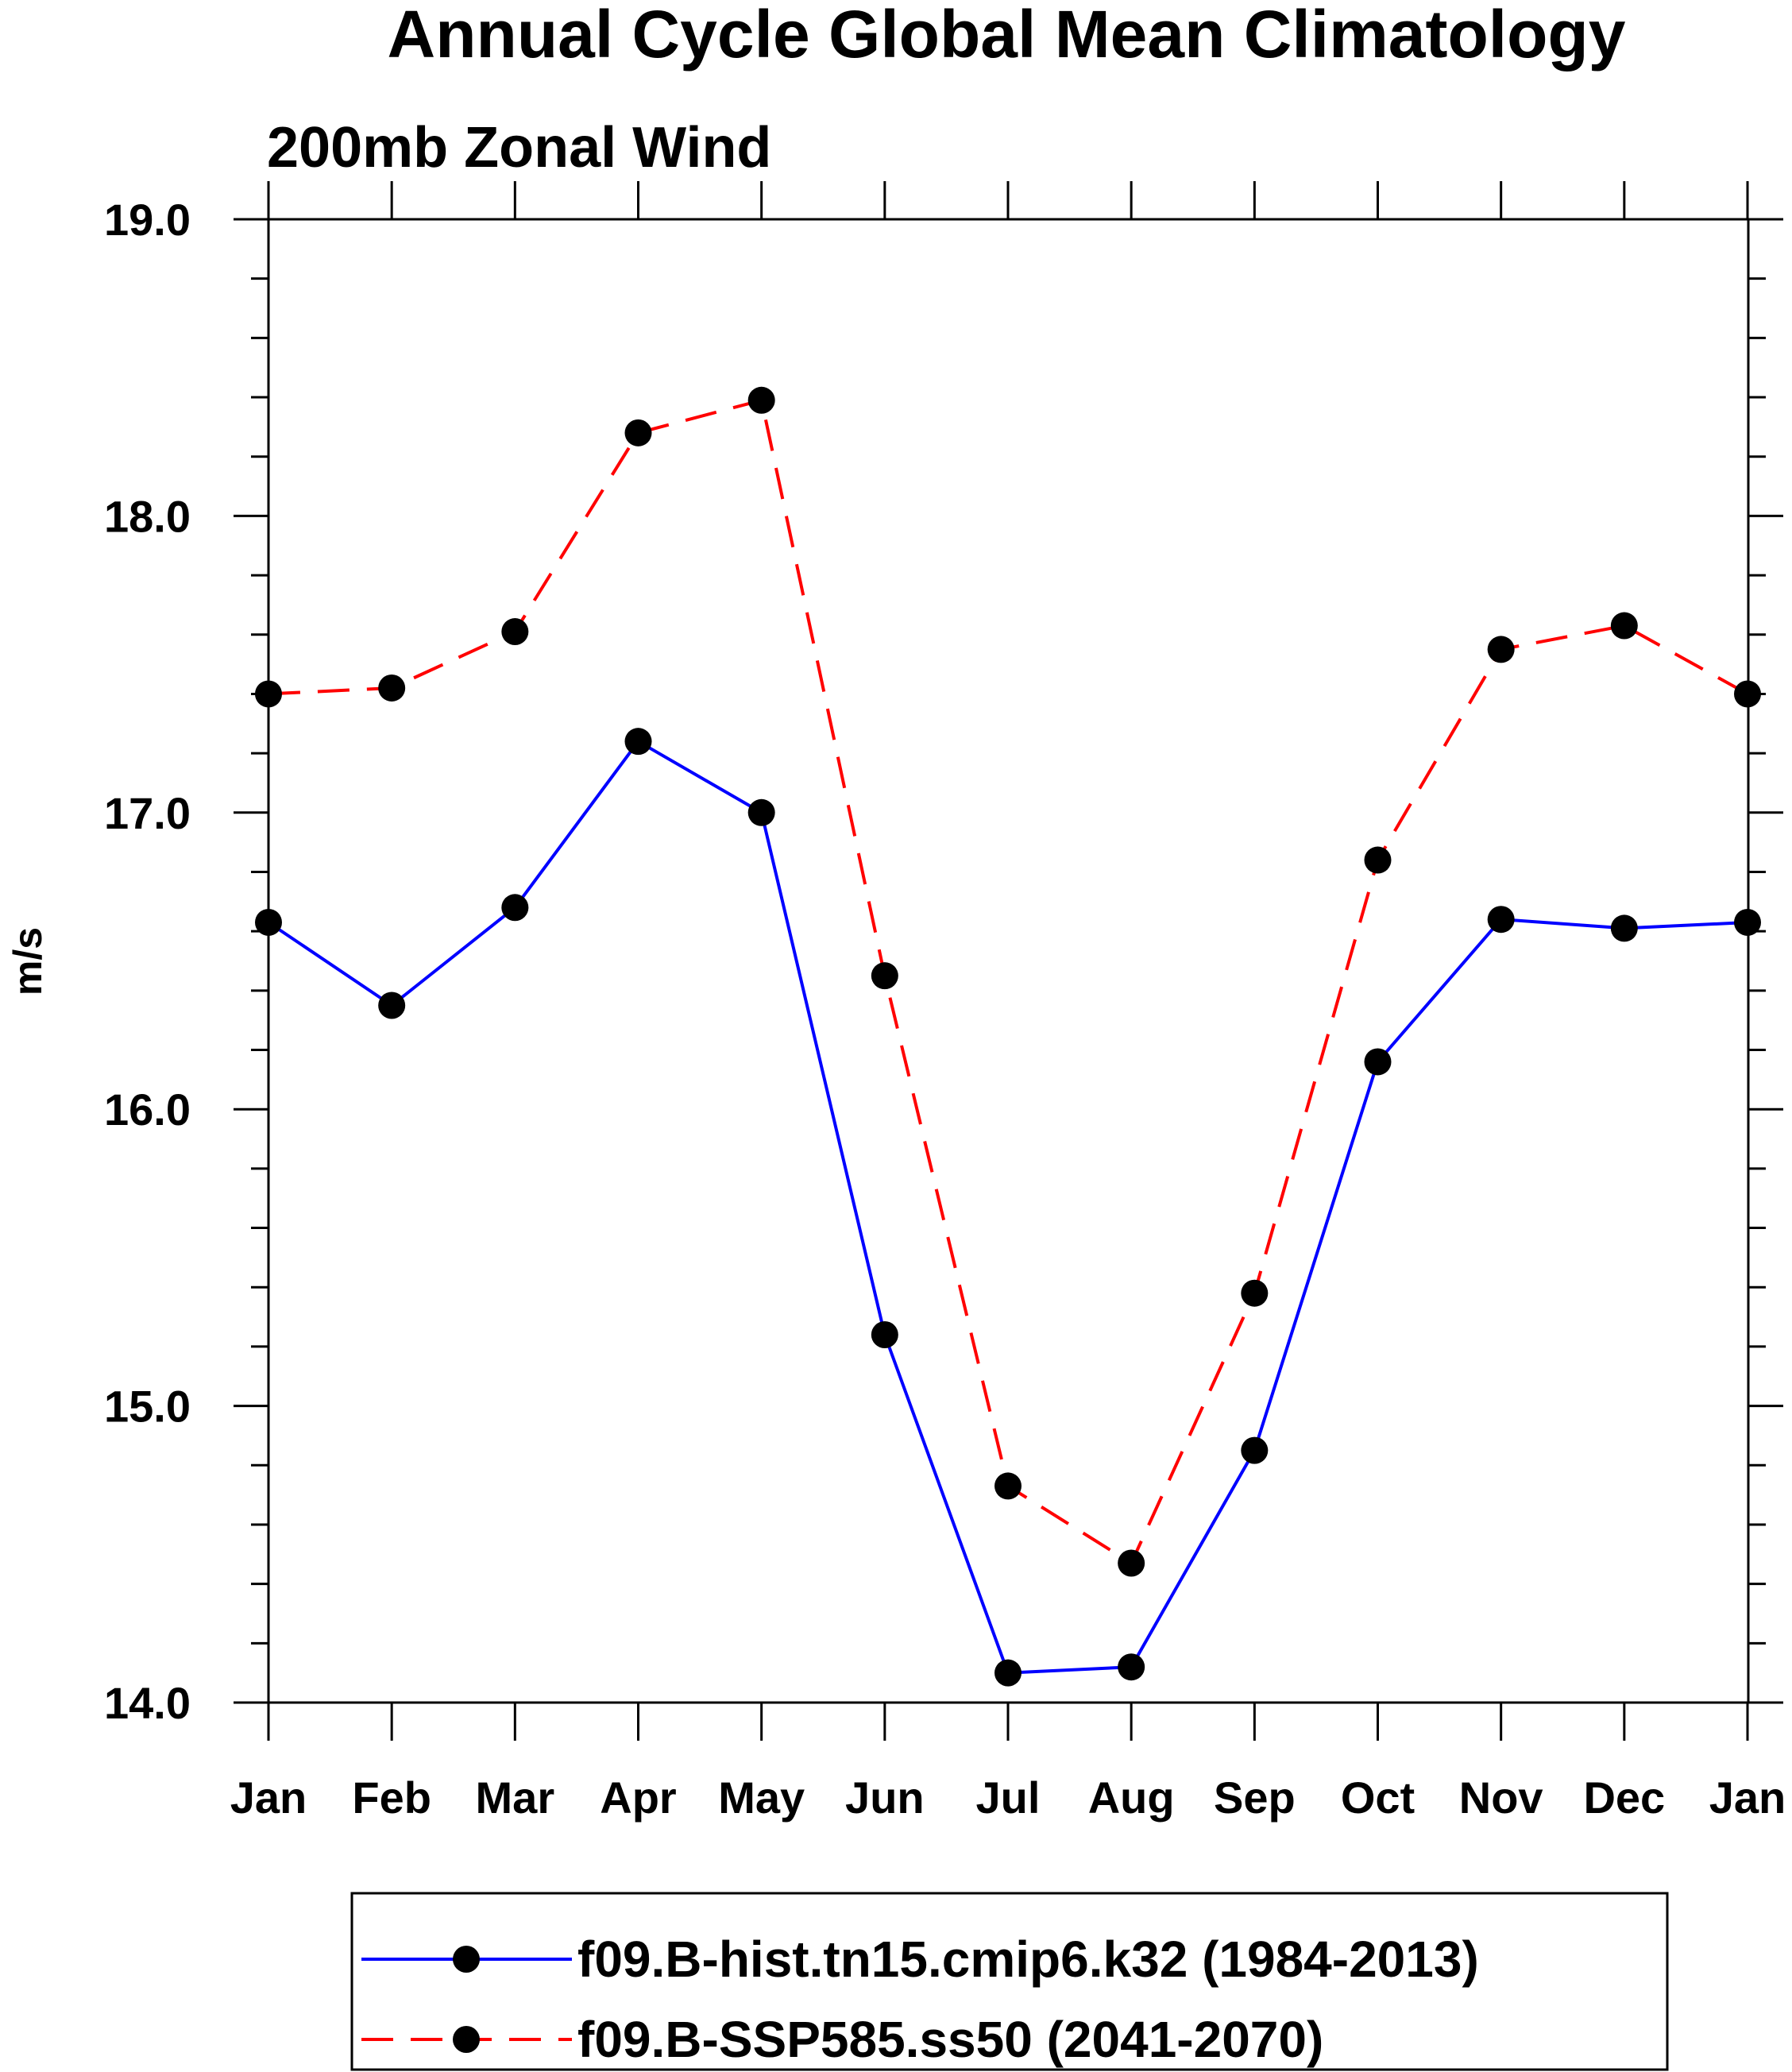  Describe the element at coordinates (885, 1797) in the screenshot. I see `x-tick-label: Jun` at that location.